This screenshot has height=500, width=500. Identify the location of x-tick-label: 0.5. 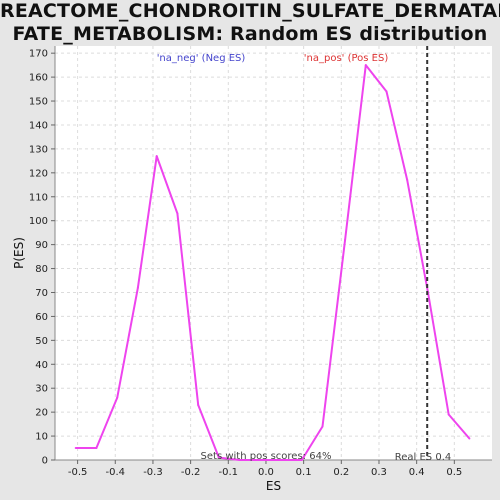
(454, 472).